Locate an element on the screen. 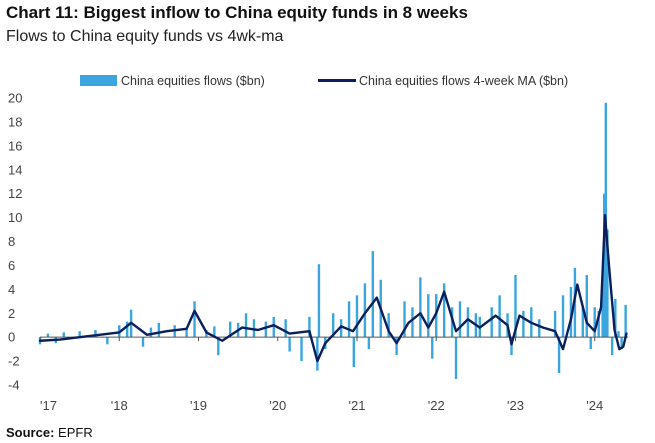 This screenshot has height=443, width=655. y-tick-label: 4 is located at coordinates (11, 289).